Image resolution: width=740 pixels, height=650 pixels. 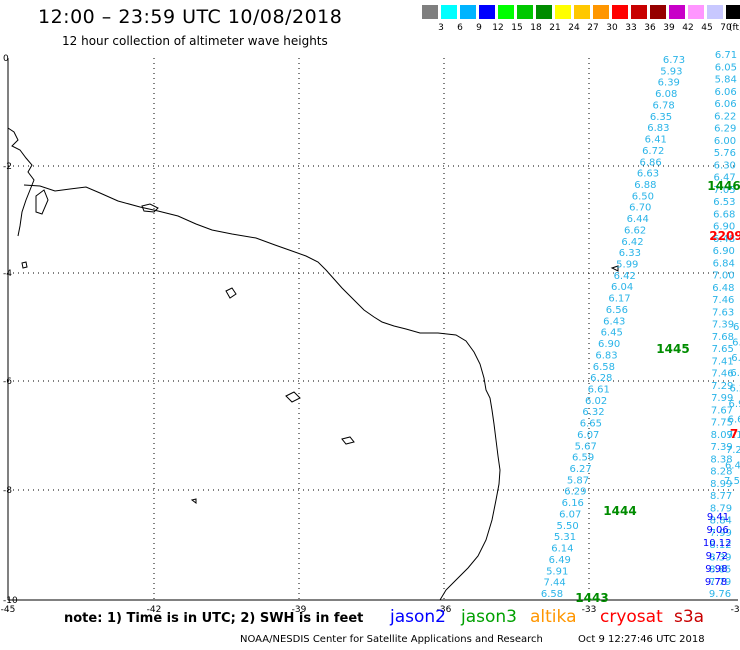 I want to click on color-scale-label: 70, so click(x=726, y=28).